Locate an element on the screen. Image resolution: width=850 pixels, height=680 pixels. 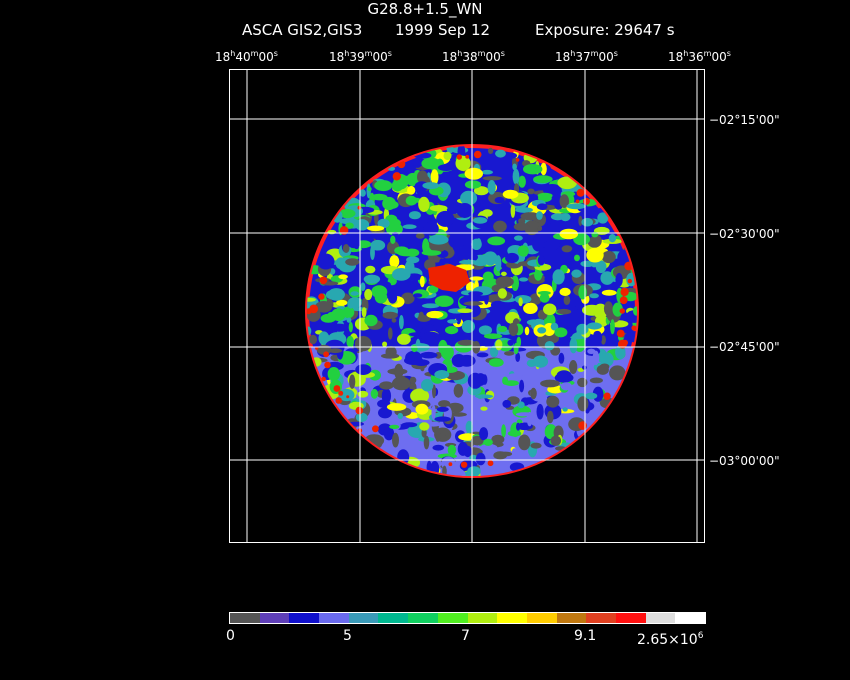
exposure-label: Exposure: 29647 s is located at coordinates (605, 30).